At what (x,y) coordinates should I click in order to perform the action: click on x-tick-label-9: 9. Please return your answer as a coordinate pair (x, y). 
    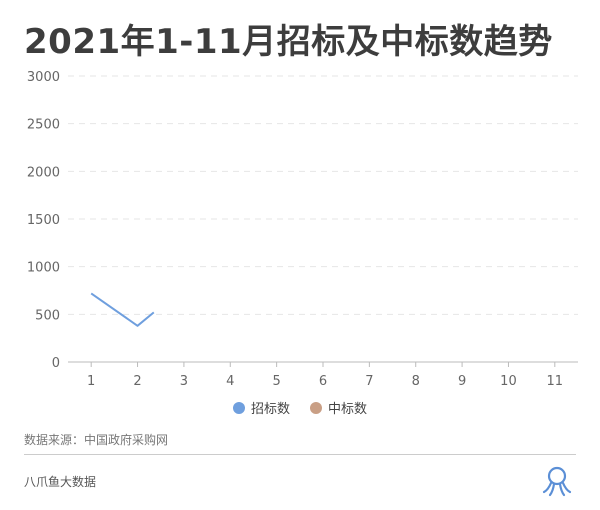
    Looking at the image, I should click on (462, 381).